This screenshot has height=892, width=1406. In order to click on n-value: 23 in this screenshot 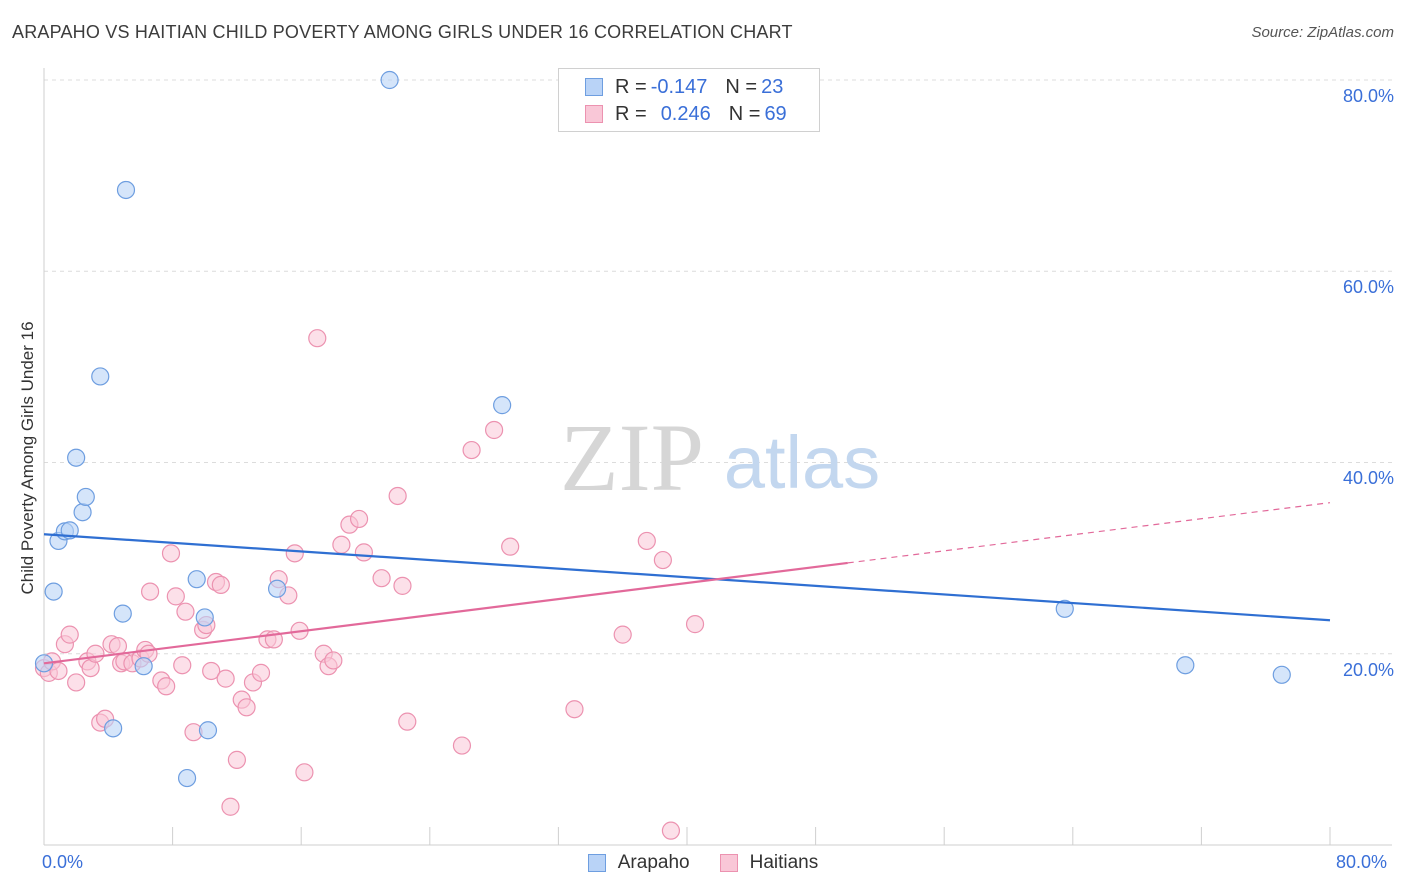, I will do `click(772, 86)`.